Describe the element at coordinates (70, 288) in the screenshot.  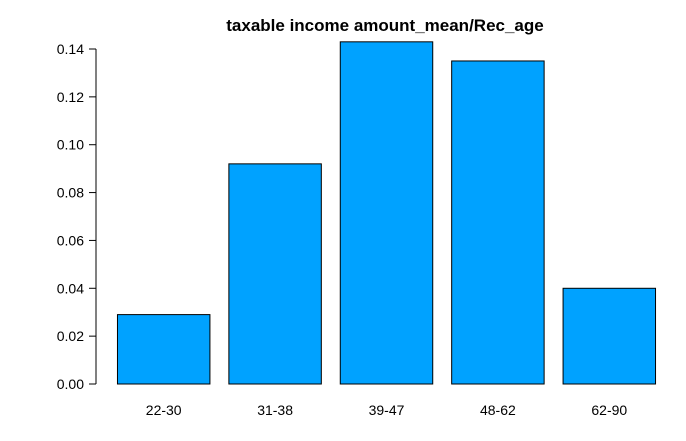
I see `y-tick-label: 0.04` at that location.